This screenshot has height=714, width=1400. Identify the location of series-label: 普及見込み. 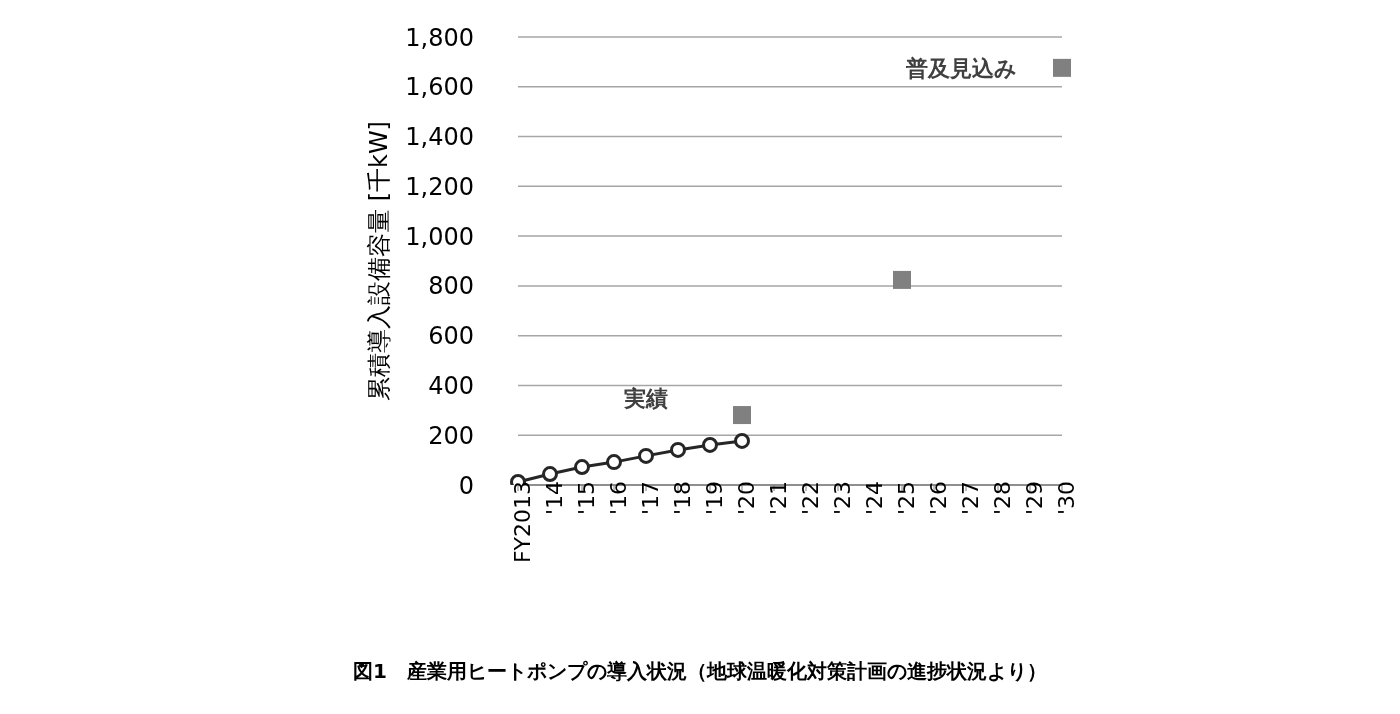
(961, 68).